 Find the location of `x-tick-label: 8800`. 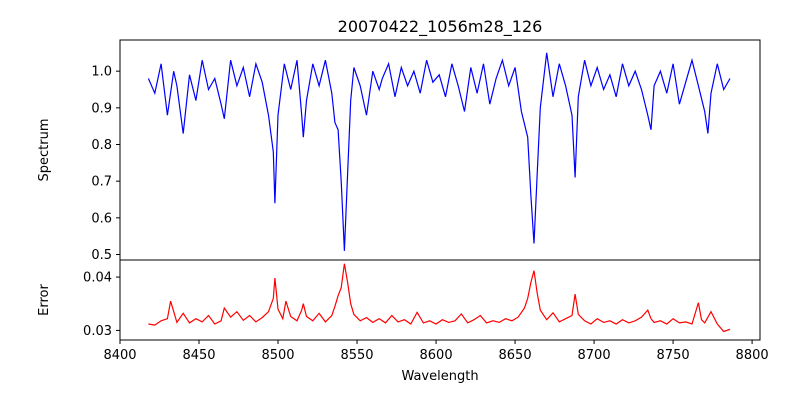

x-tick-label: 8800 is located at coordinates (752, 355).